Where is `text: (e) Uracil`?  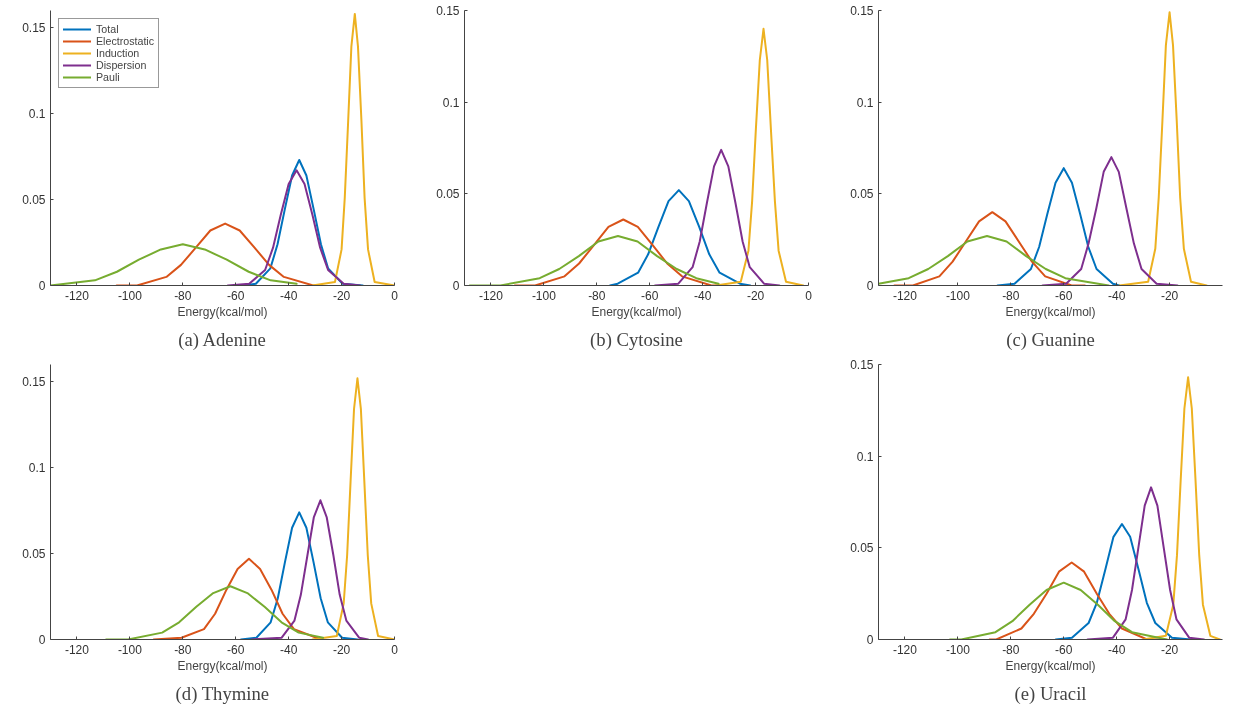
text: (e) Uracil is located at coordinates (1050, 693).